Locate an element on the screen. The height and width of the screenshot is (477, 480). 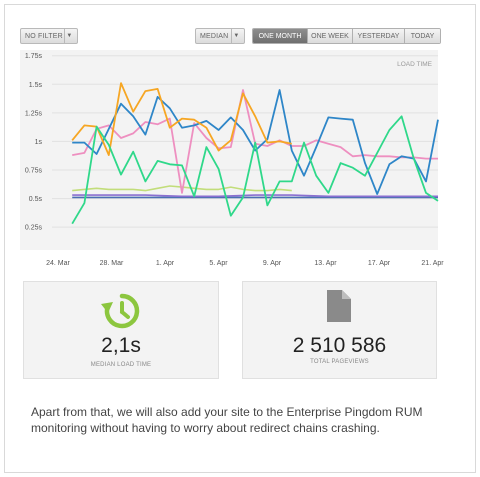
filter-dropdown: NO FILTER ▼ is located at coordinates (49, 36).